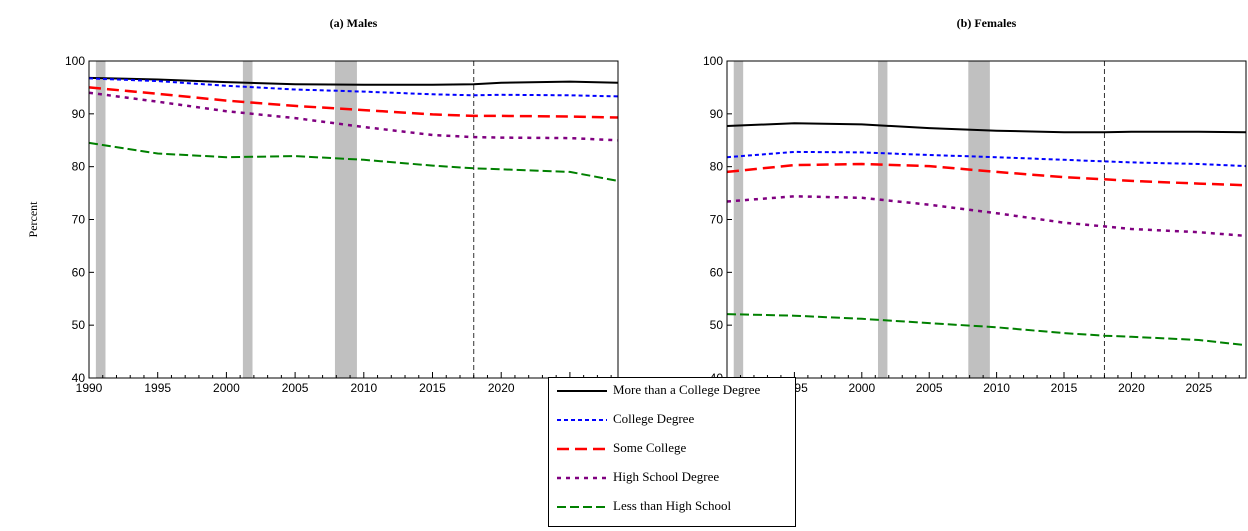 This screenshot has height=531, width=1248. I want to click on y-tick-label: 40, so click(79, 378).